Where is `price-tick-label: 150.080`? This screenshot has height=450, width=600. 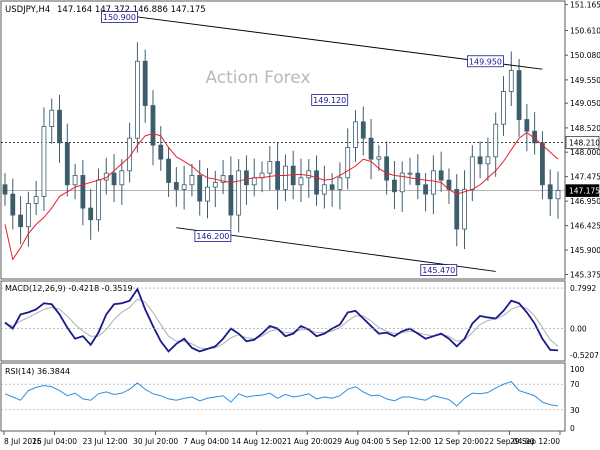
price-tick-label: 150.080 is located at coordinates (585, 55).